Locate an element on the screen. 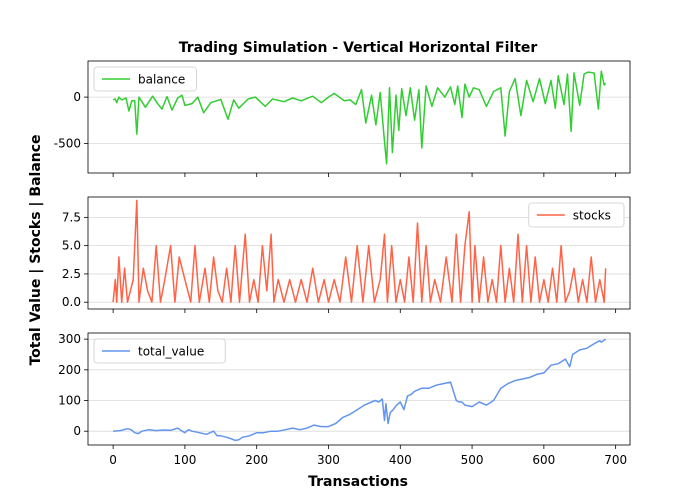 This screenshot has height=500, width=700. balance-series-line is located at coordinates (359, 117).